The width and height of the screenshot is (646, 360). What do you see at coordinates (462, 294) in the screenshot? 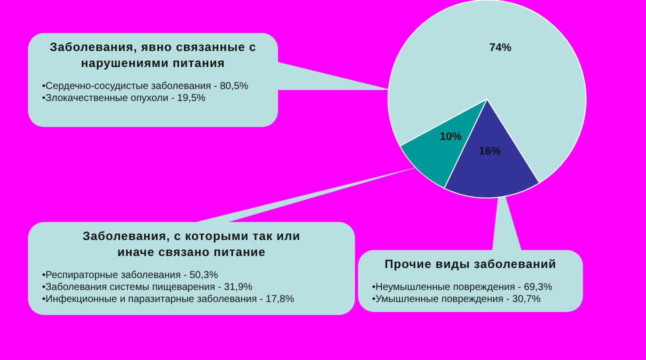
I see `text: •Неумышленные повреждения - 69,3% •Умышленные повреждения - 30,7%` at bounding box center [462, 294].